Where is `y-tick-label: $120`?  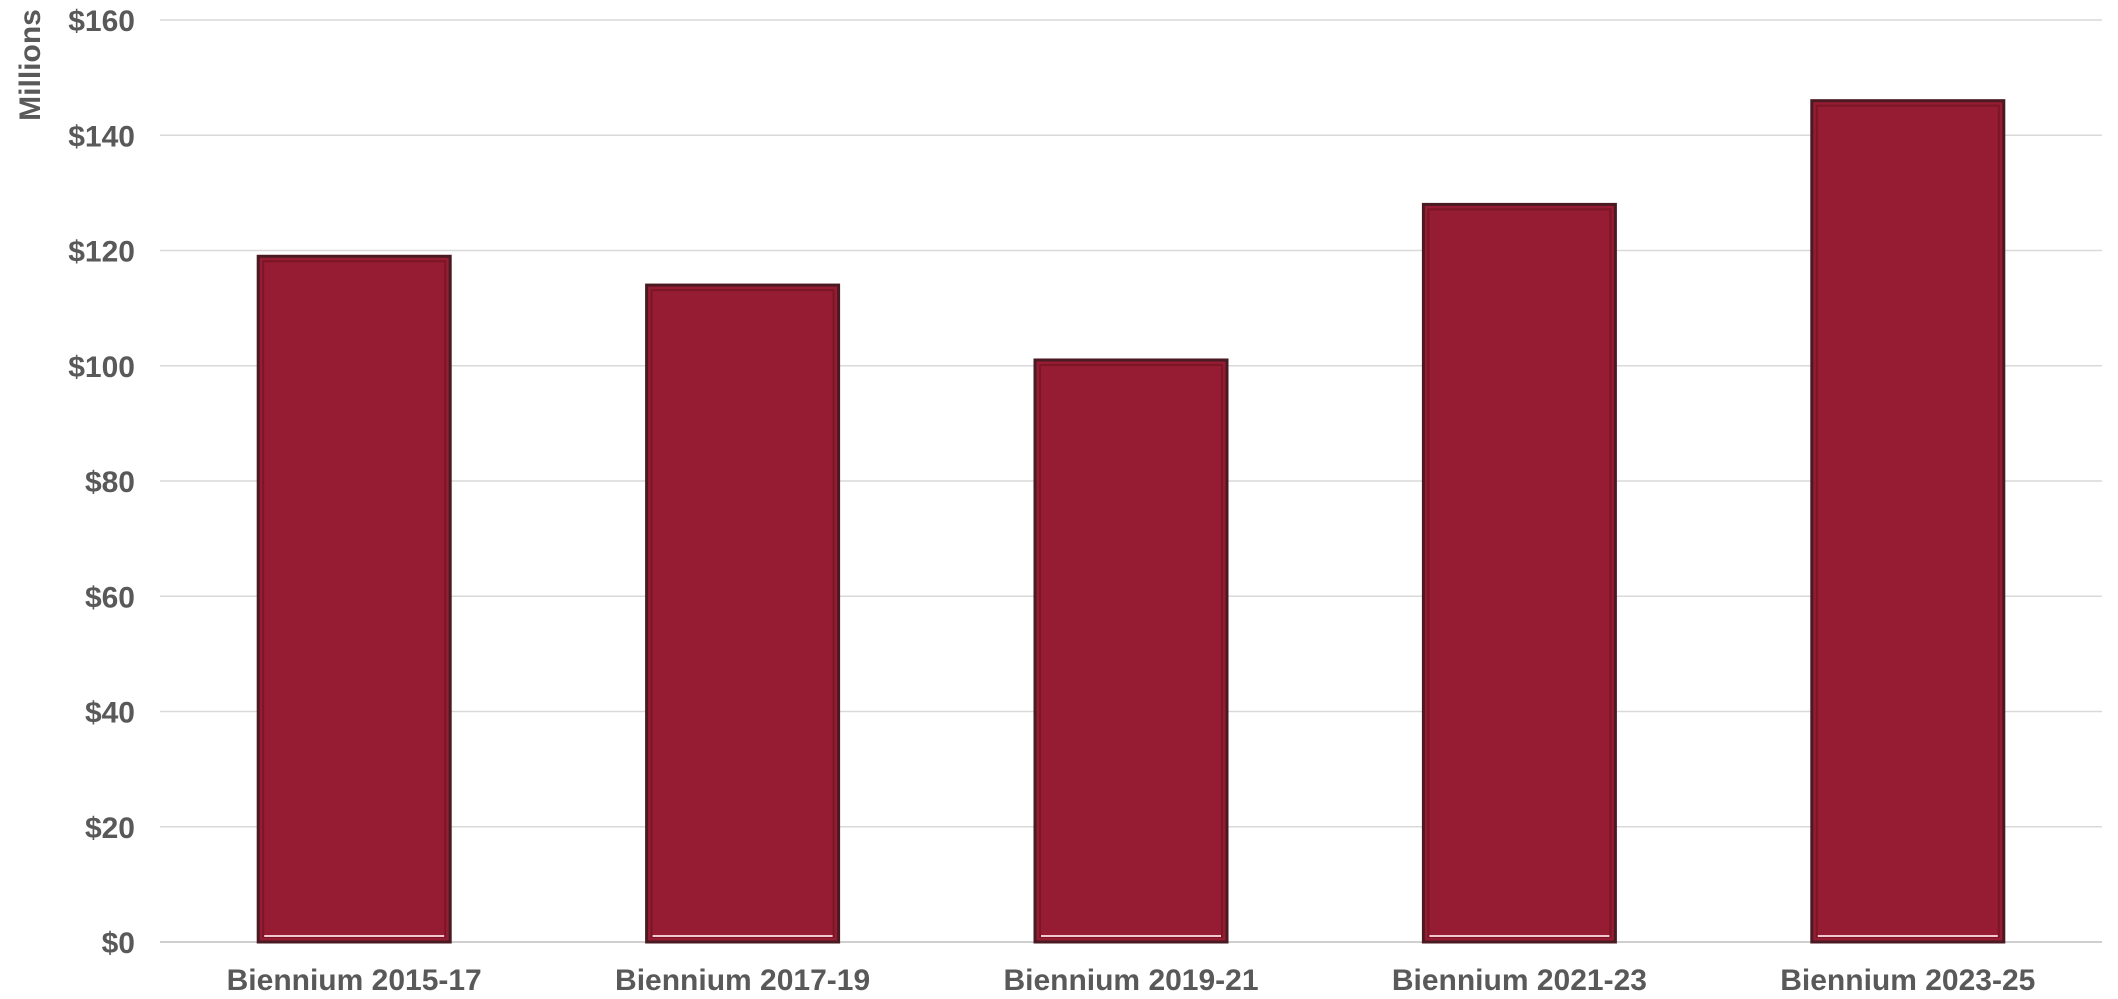
y-tick-label: $120 is located at coordinates (101, 252).